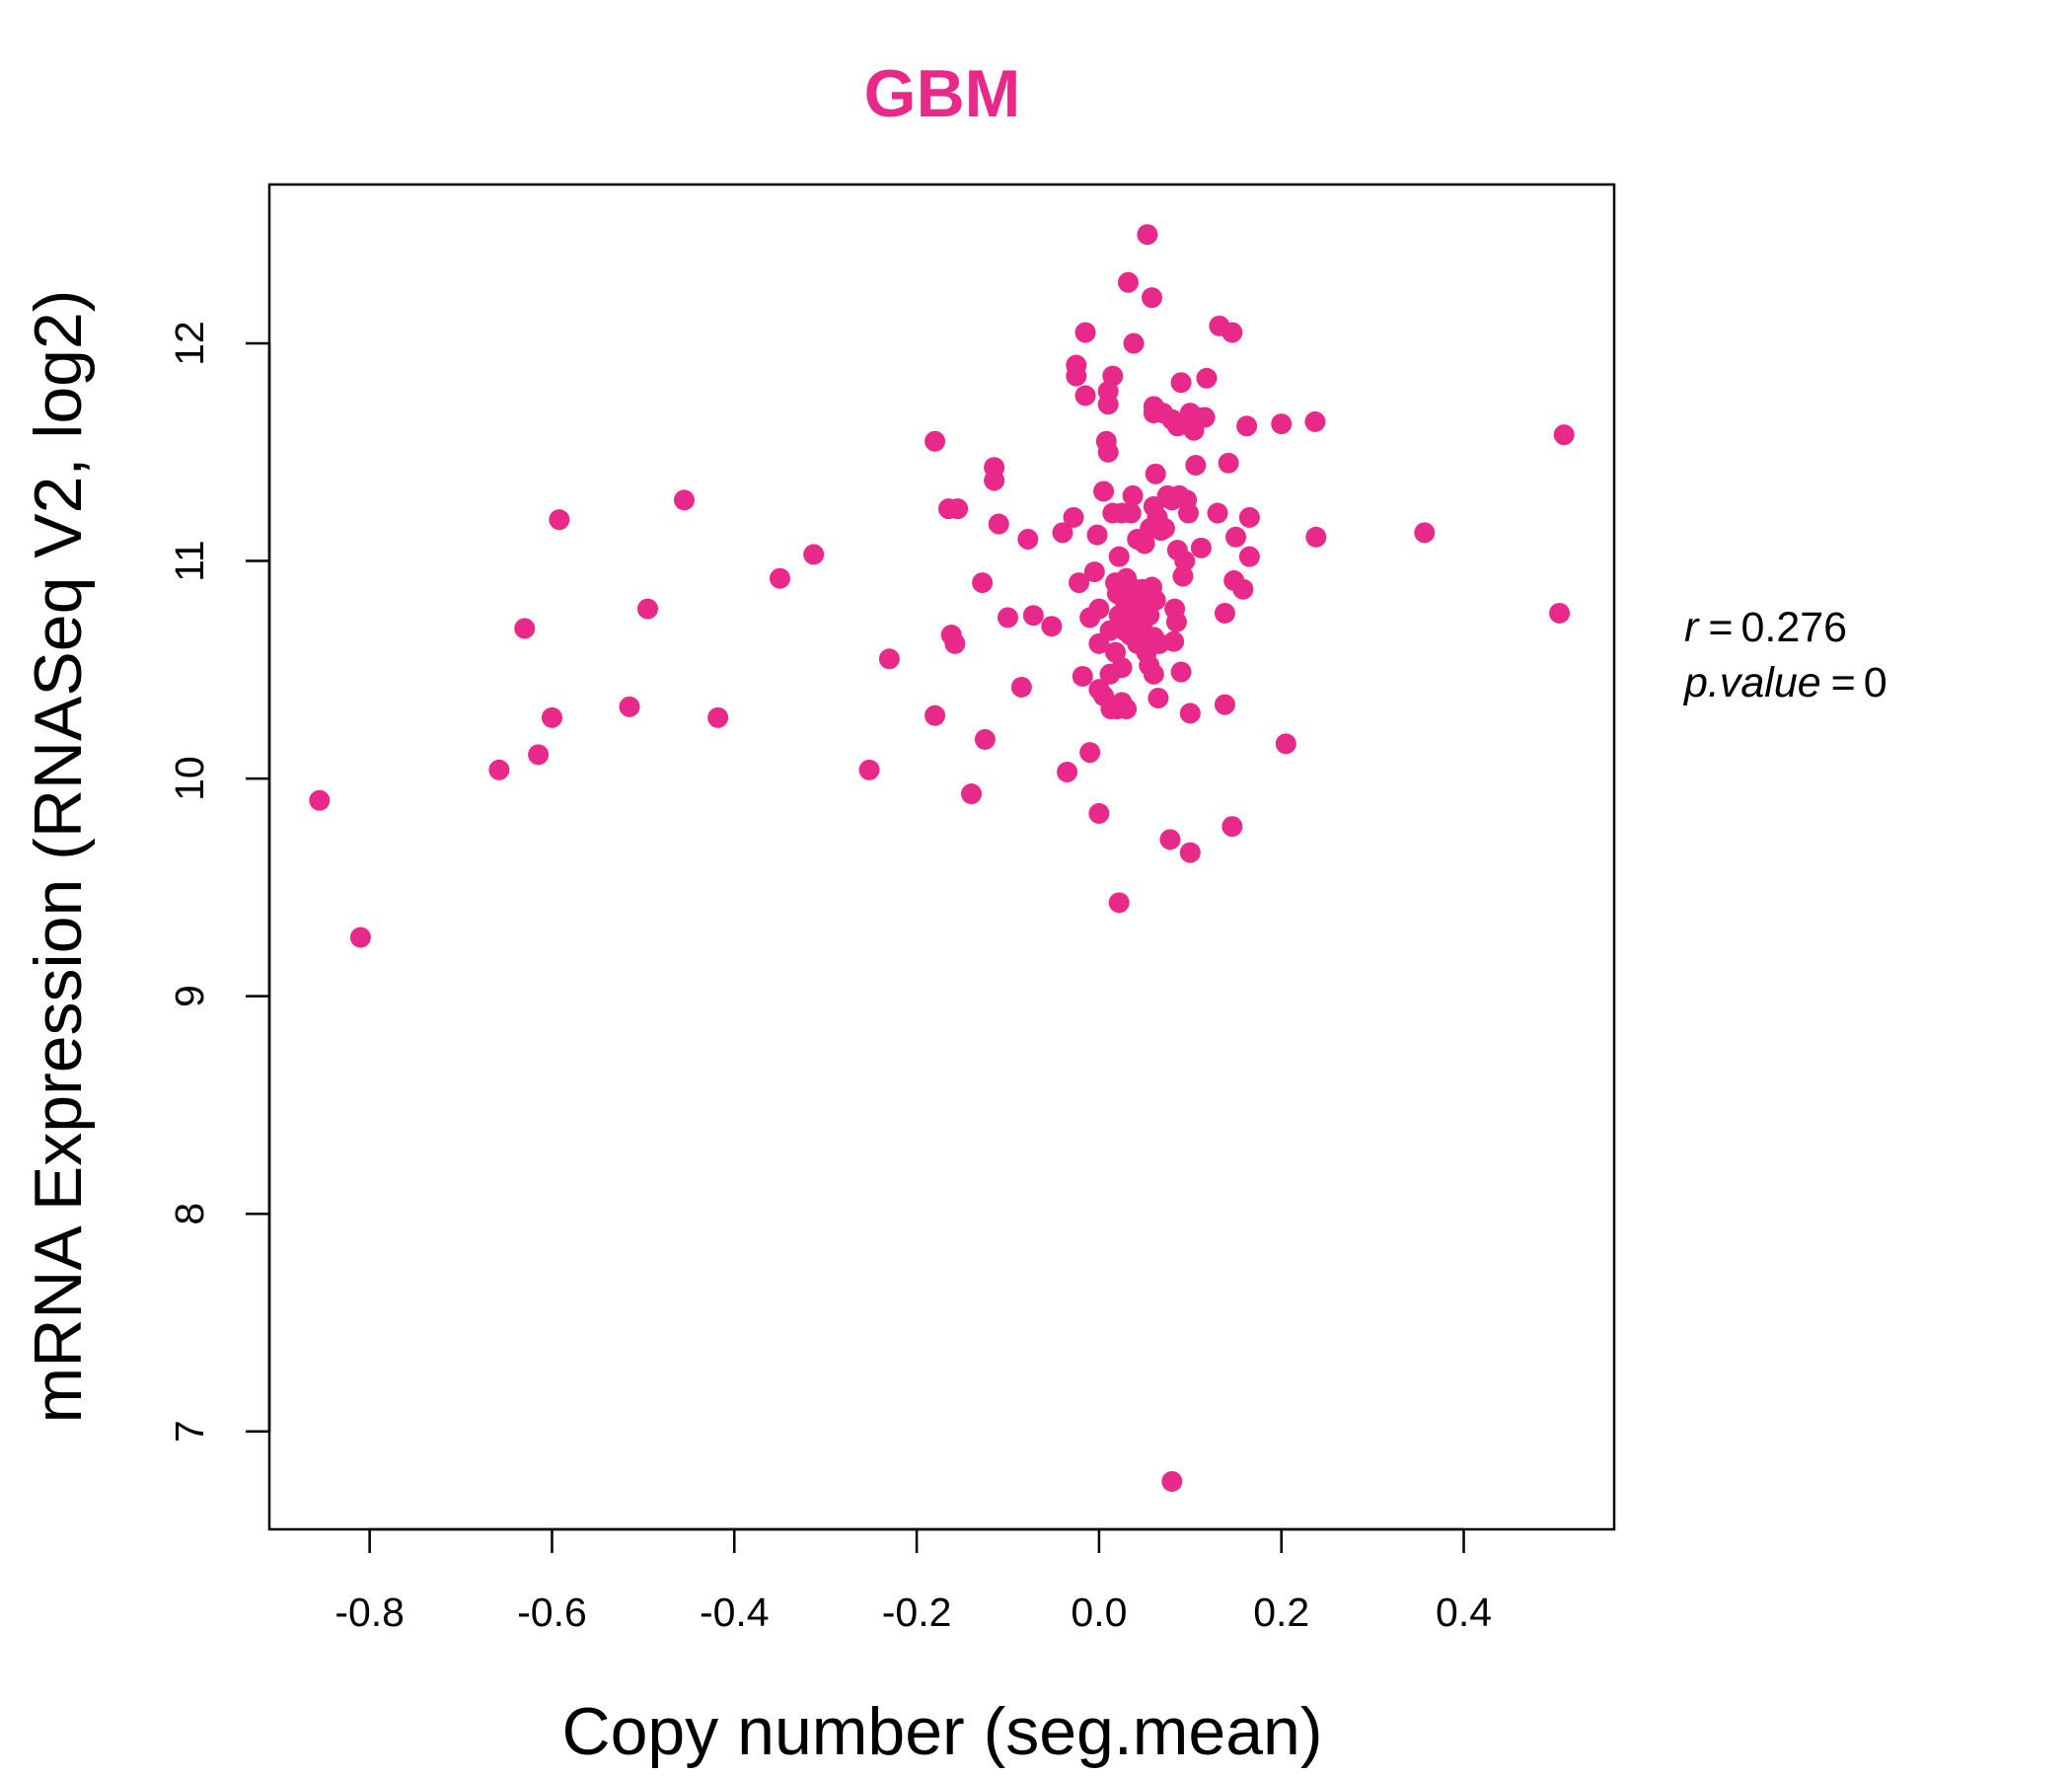 The image size is (2072, 1776). What do you see at coordinates (735, 1613) in the screenshot?
I see `x-tick-label: -0.4` at bounding box center [735, 1613].